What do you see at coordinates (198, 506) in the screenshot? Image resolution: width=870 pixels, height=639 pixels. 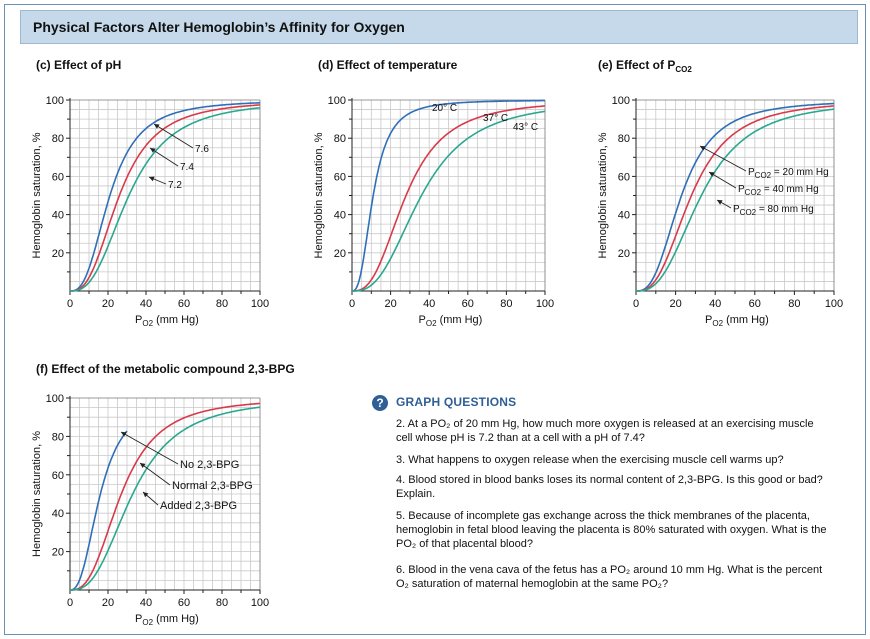 I see `series-annotation: Added 2,3-BPG` at bounding box center [198, 506].